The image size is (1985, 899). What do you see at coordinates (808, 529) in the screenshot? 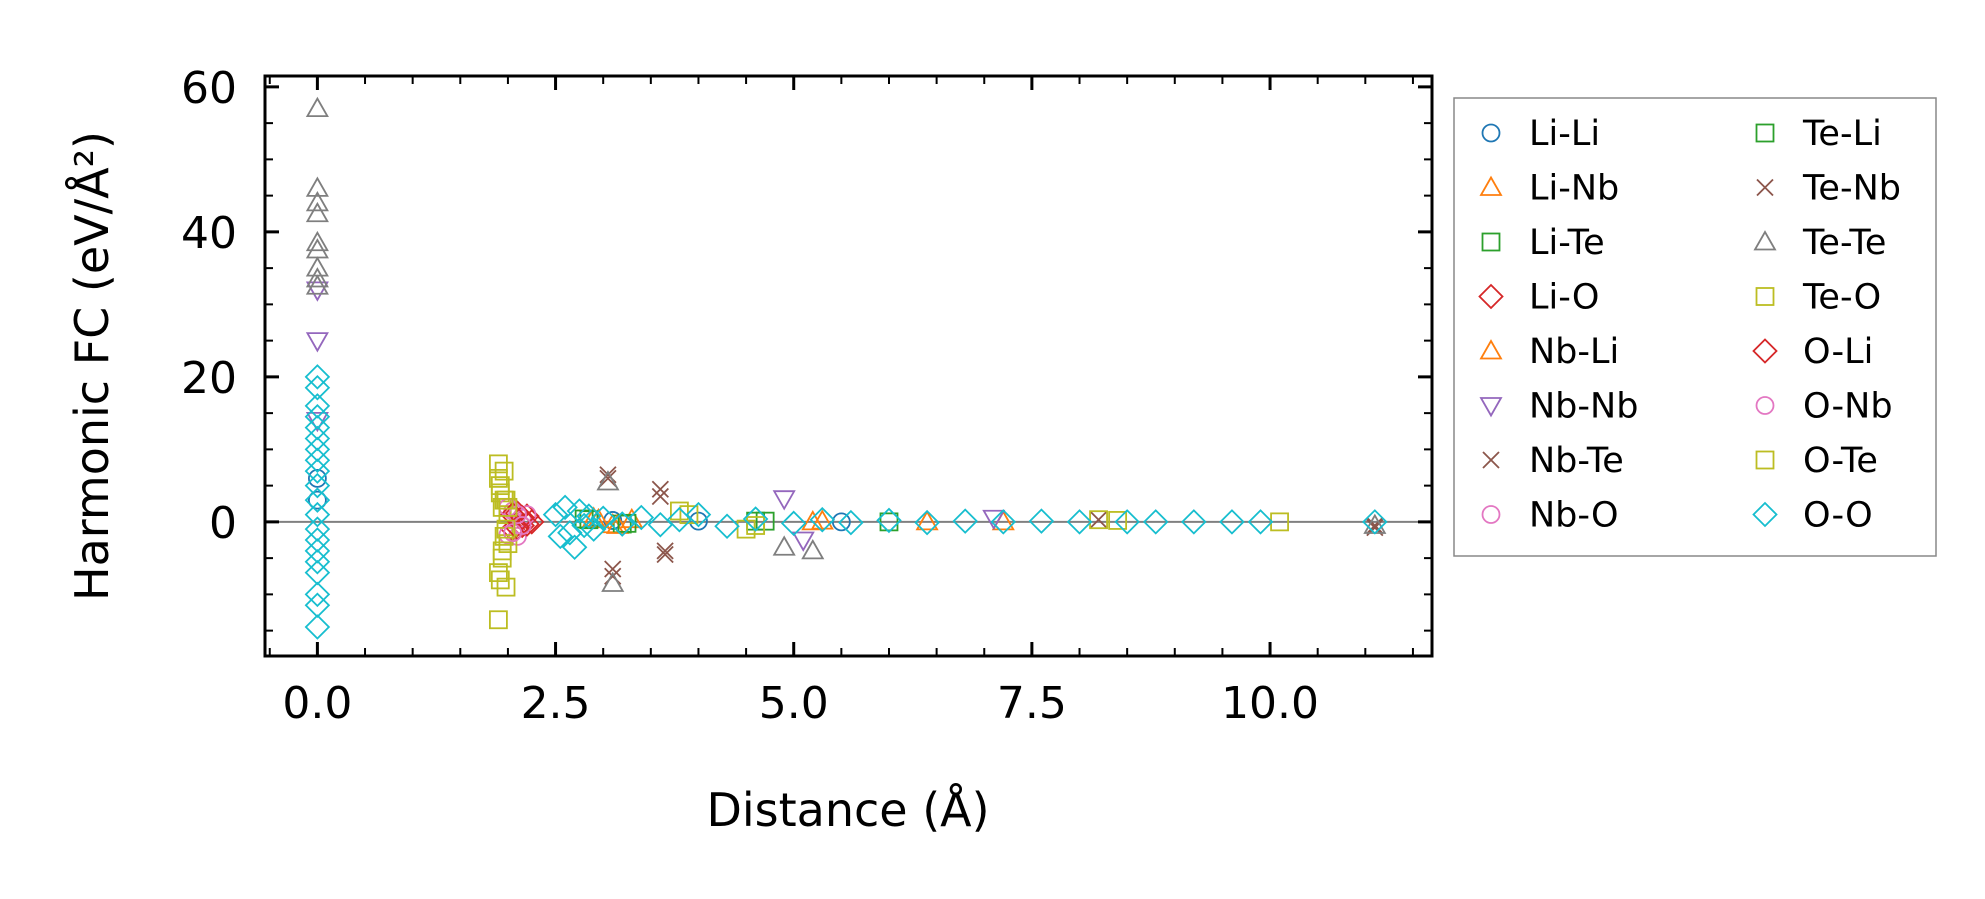
I see `series-o-te` at bounding box center [808, 529].